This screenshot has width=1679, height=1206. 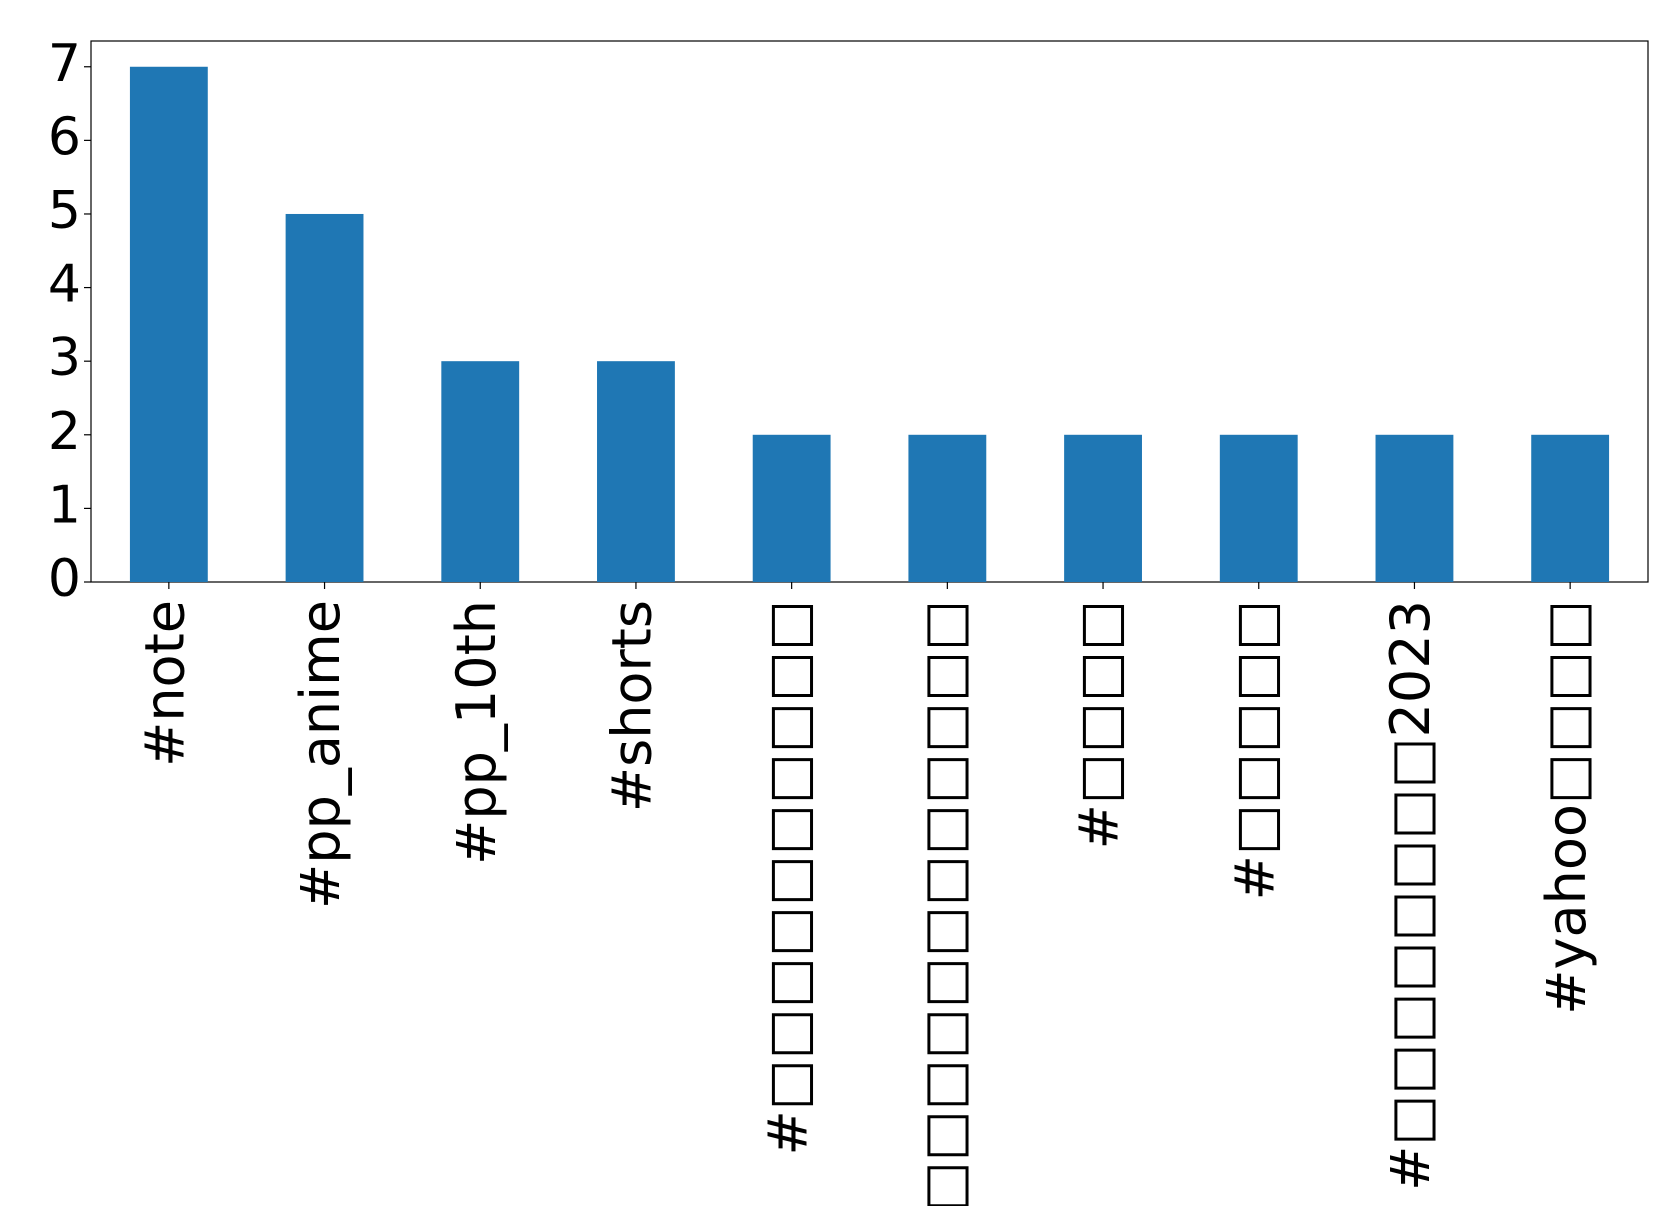 I want to click on x-tick-label: #note, so click(x=164, y=683).